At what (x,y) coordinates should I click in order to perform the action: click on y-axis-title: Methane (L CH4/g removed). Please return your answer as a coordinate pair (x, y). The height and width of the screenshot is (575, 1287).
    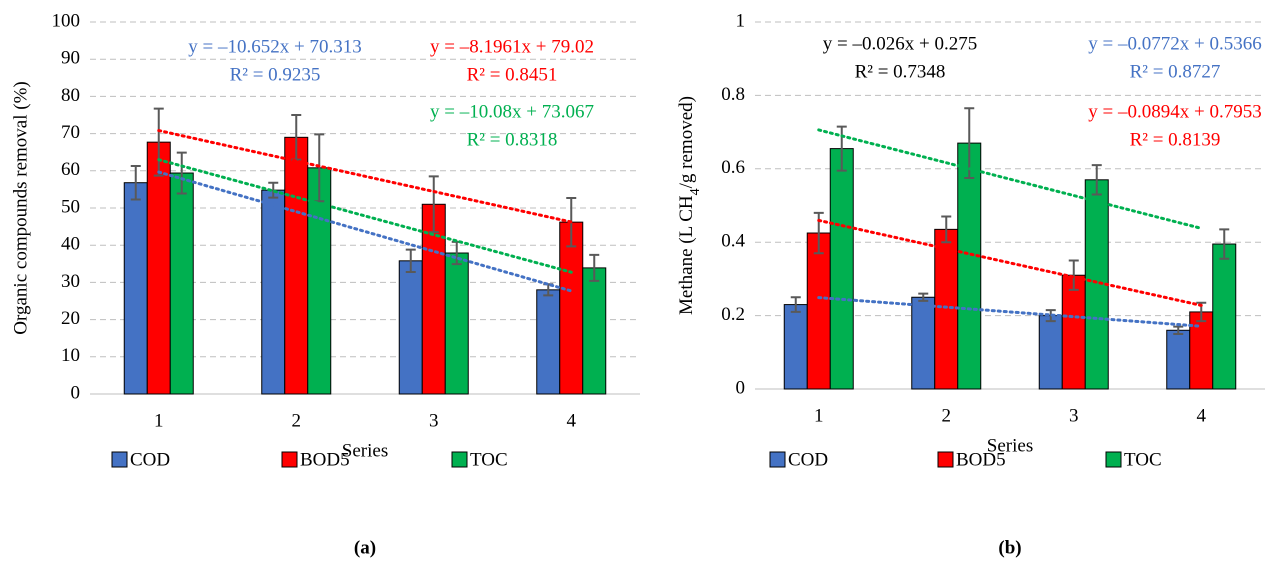
    Looking at the image, I should click on (689, 205).